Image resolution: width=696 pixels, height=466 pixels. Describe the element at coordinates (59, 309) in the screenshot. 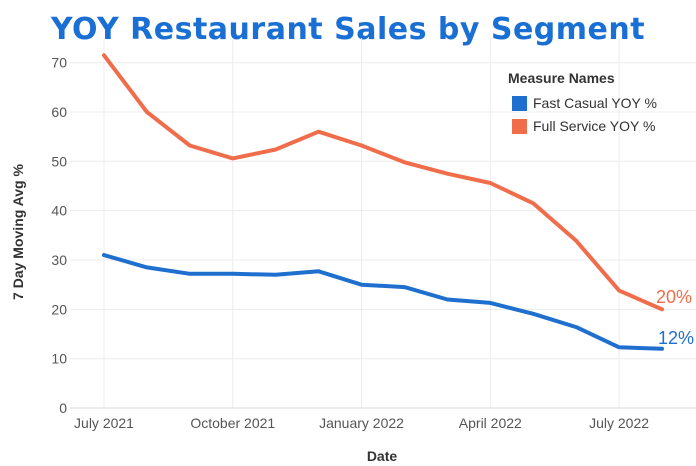

I see `y-tick-label-20: 20` at that location.